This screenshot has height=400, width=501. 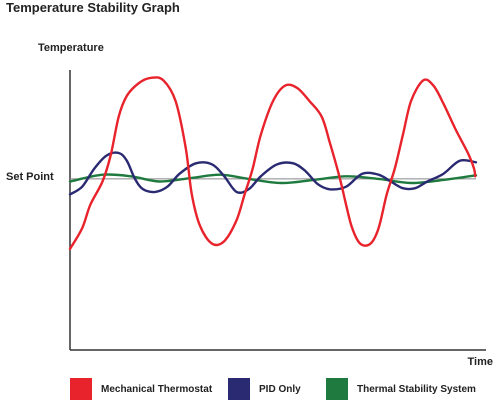 I want to click on chart-title: Temperature Stability Graph, so click(x=93, y=7).